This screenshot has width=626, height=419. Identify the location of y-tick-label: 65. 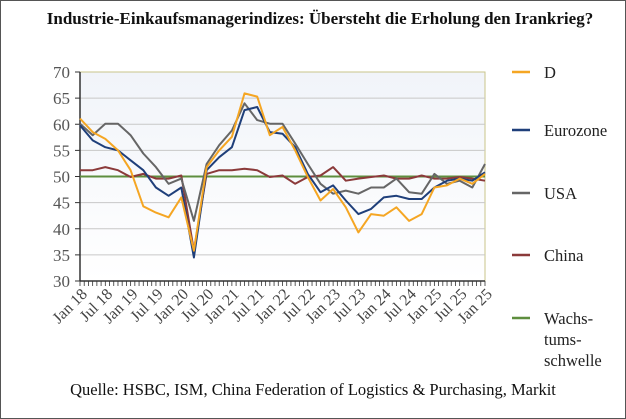
(61, 98).